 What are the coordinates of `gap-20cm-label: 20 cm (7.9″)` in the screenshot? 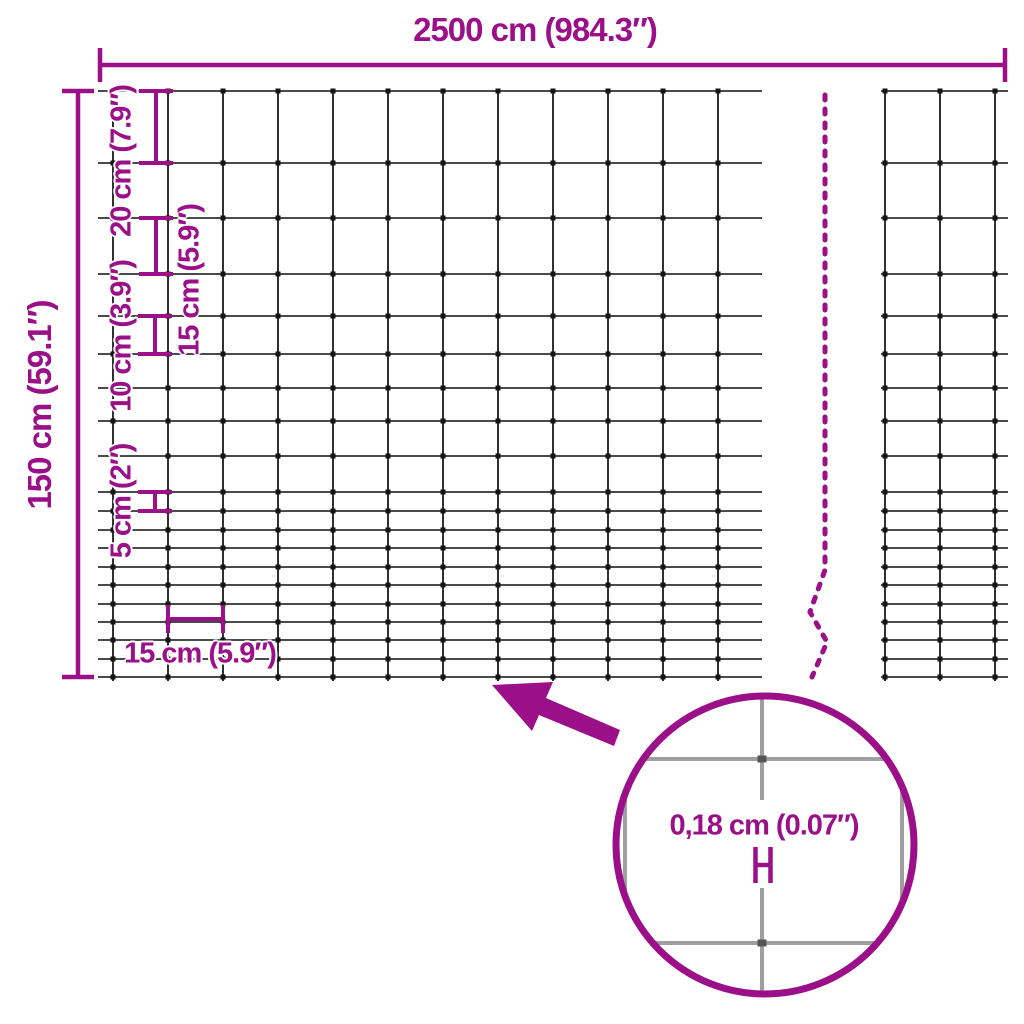 It's located at (121, 161).